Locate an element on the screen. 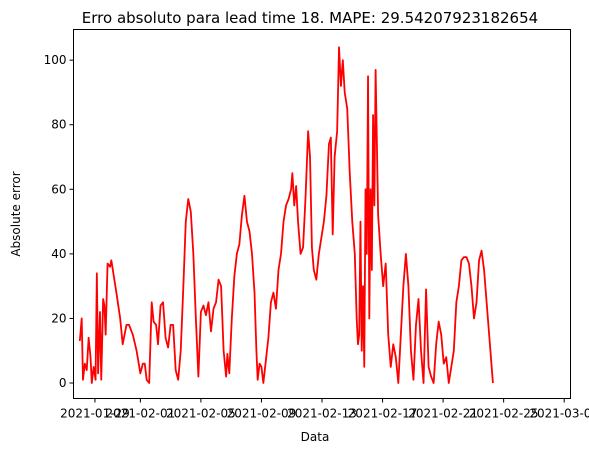 This screenshot has height=455, width=589. y-tick-label: 100 is located at coordinates (55, 60).